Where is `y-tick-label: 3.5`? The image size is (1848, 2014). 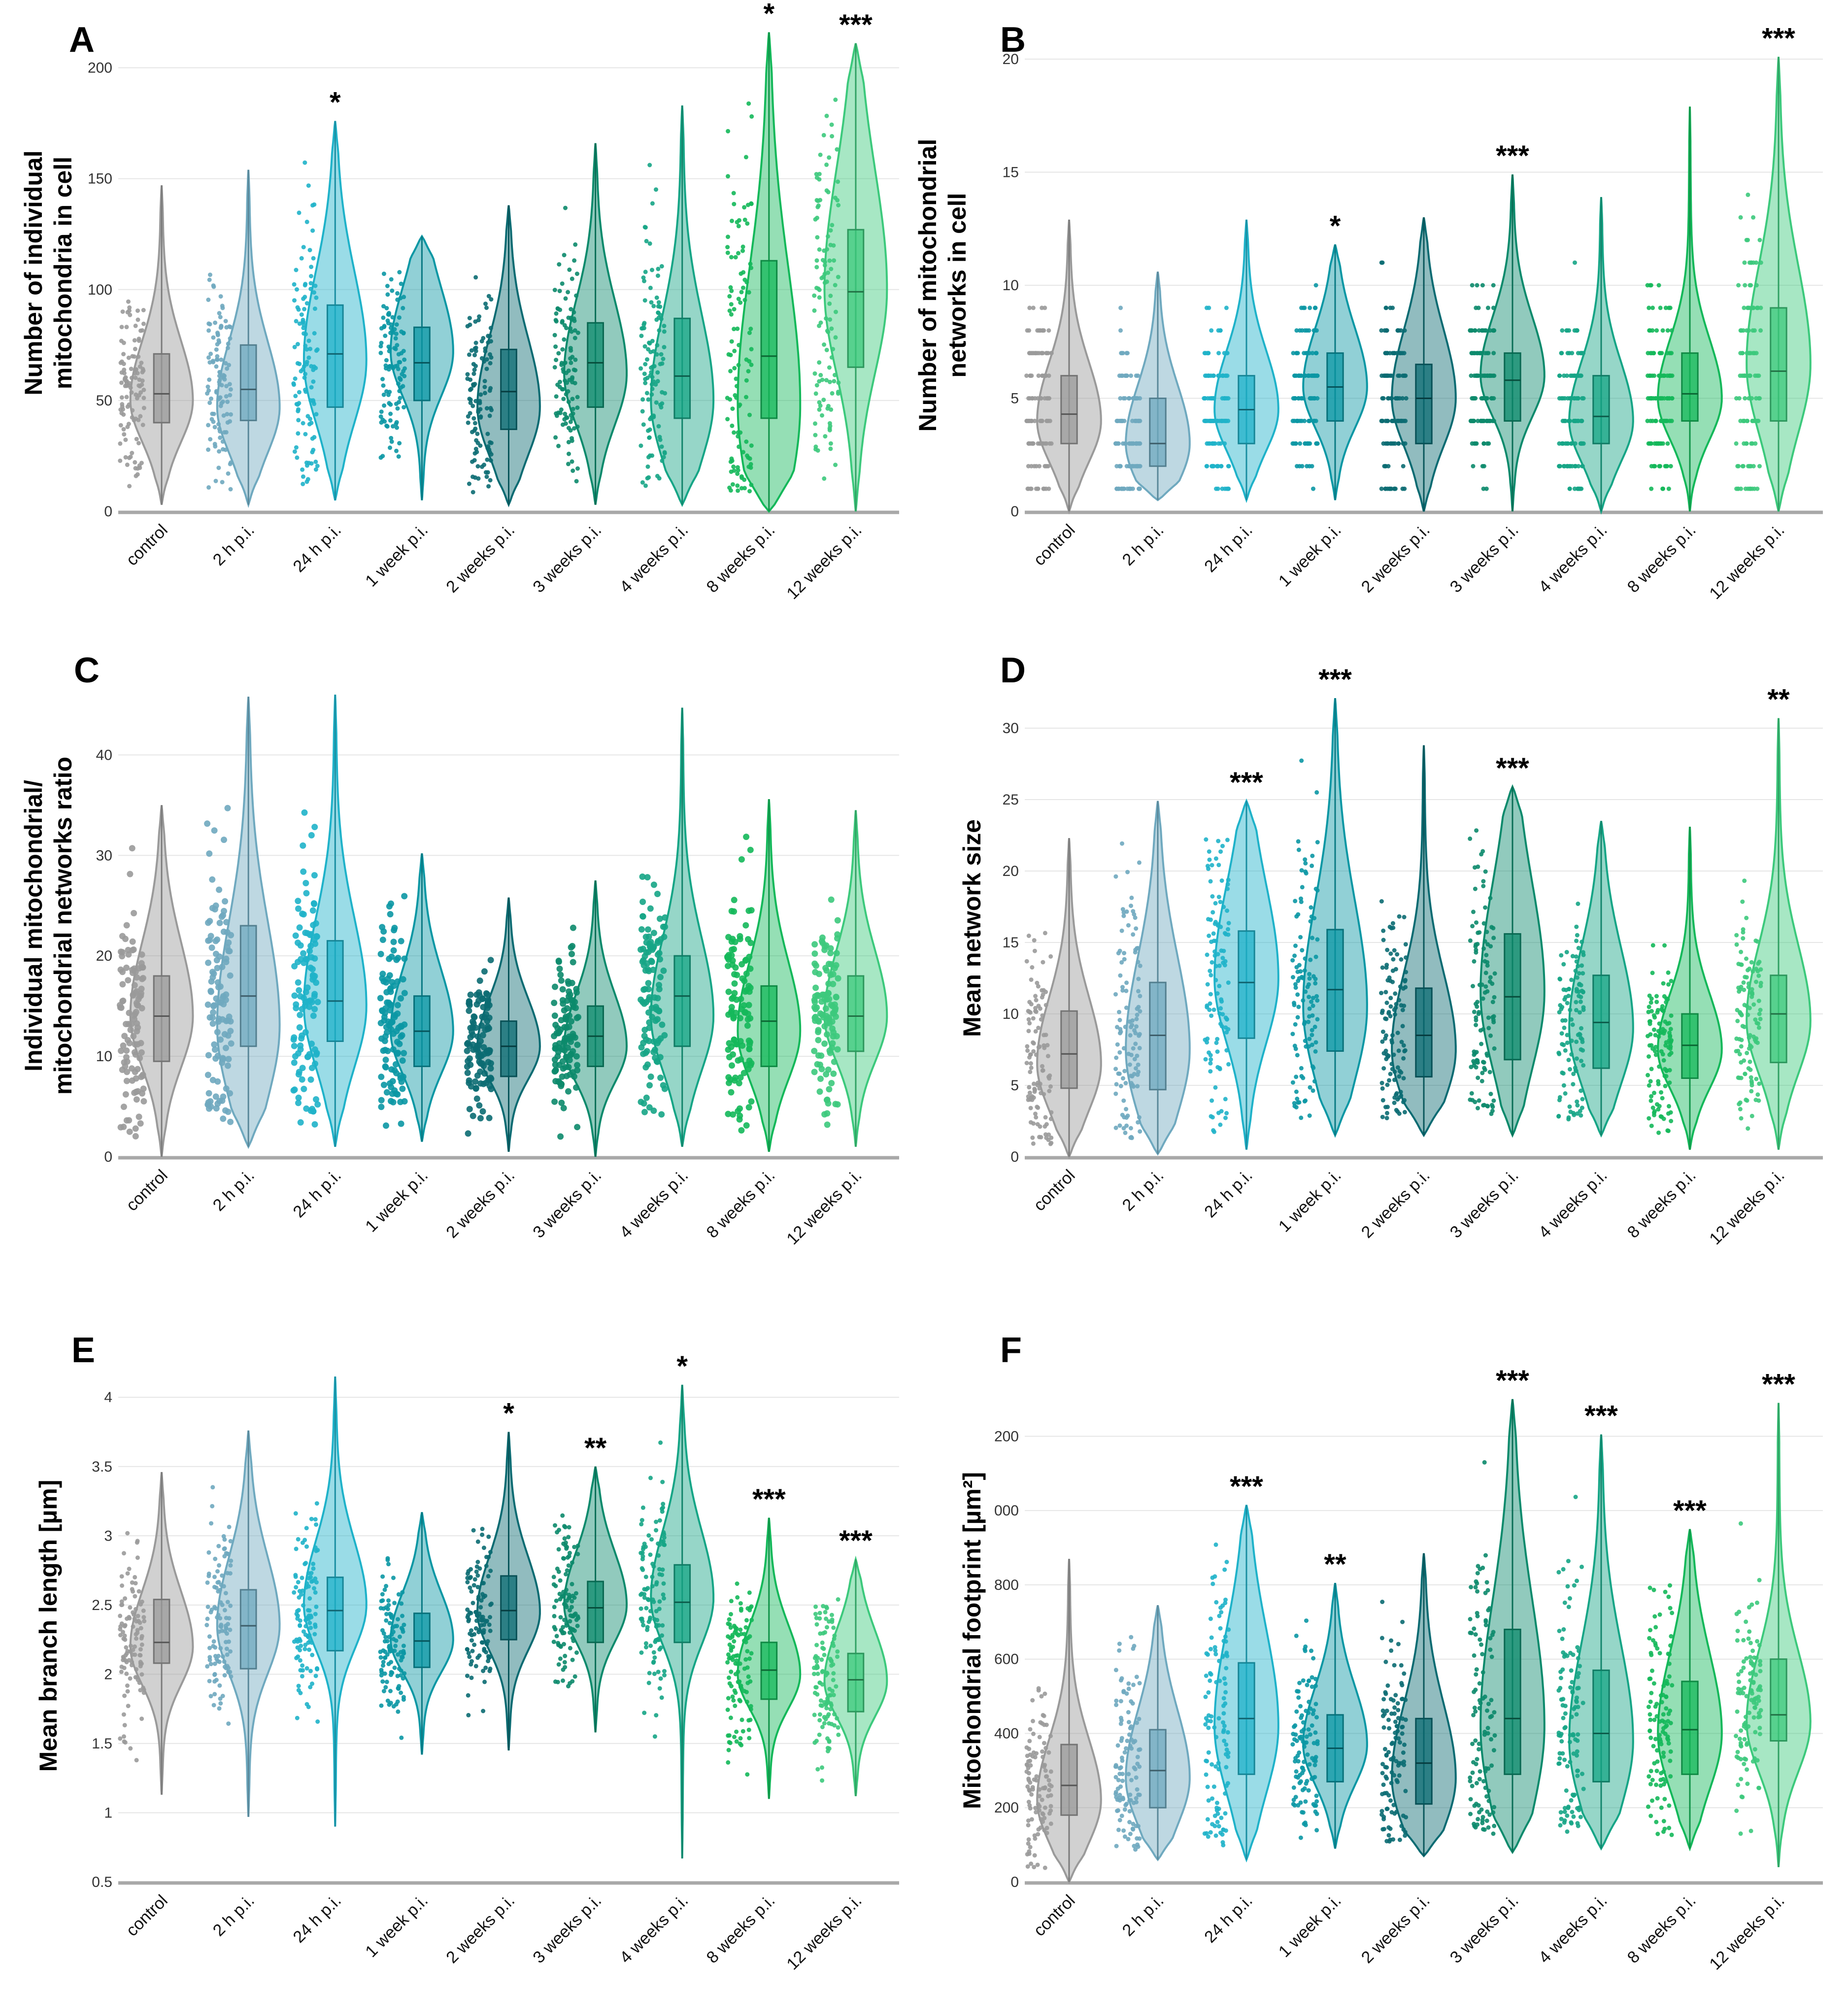 y-tick-label: 3.5 is located at coordinates (102, 1467).